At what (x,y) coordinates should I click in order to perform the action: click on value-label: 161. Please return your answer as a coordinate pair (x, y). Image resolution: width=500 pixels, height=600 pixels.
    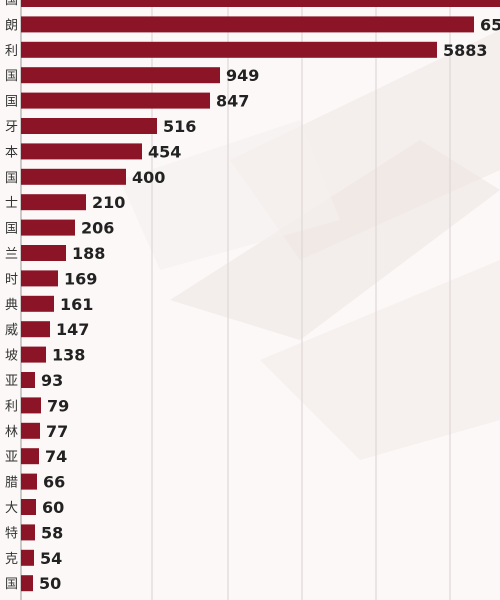
    Looking at the image, I should click on (76, 304).